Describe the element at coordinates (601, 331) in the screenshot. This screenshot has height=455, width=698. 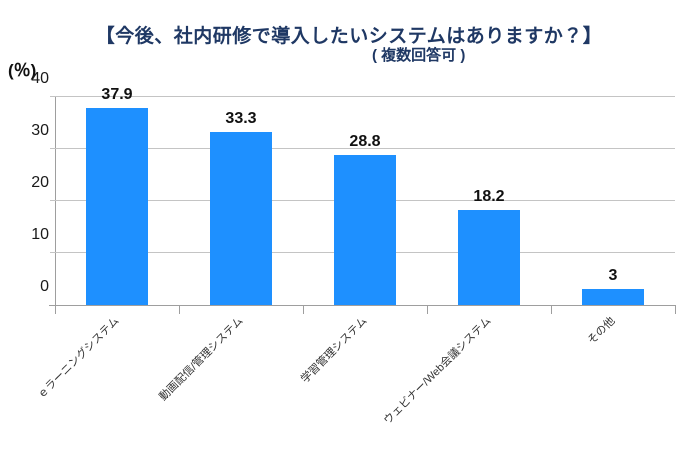
I see `category-label: その他` at that location.